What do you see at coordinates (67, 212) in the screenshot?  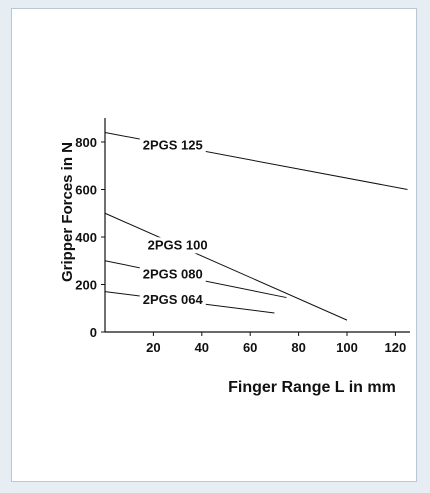 I see `y-axis-label: Gripper Forces in N` at bounding box center [67, 212].